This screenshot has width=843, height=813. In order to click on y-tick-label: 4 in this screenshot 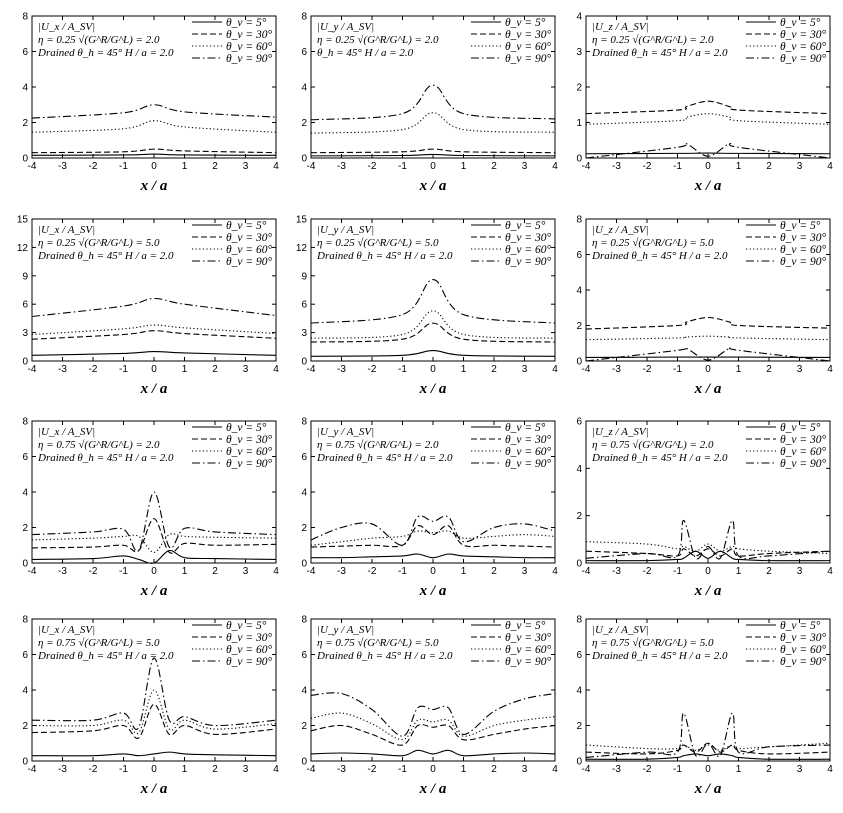, I will do `click(25, 493)`.